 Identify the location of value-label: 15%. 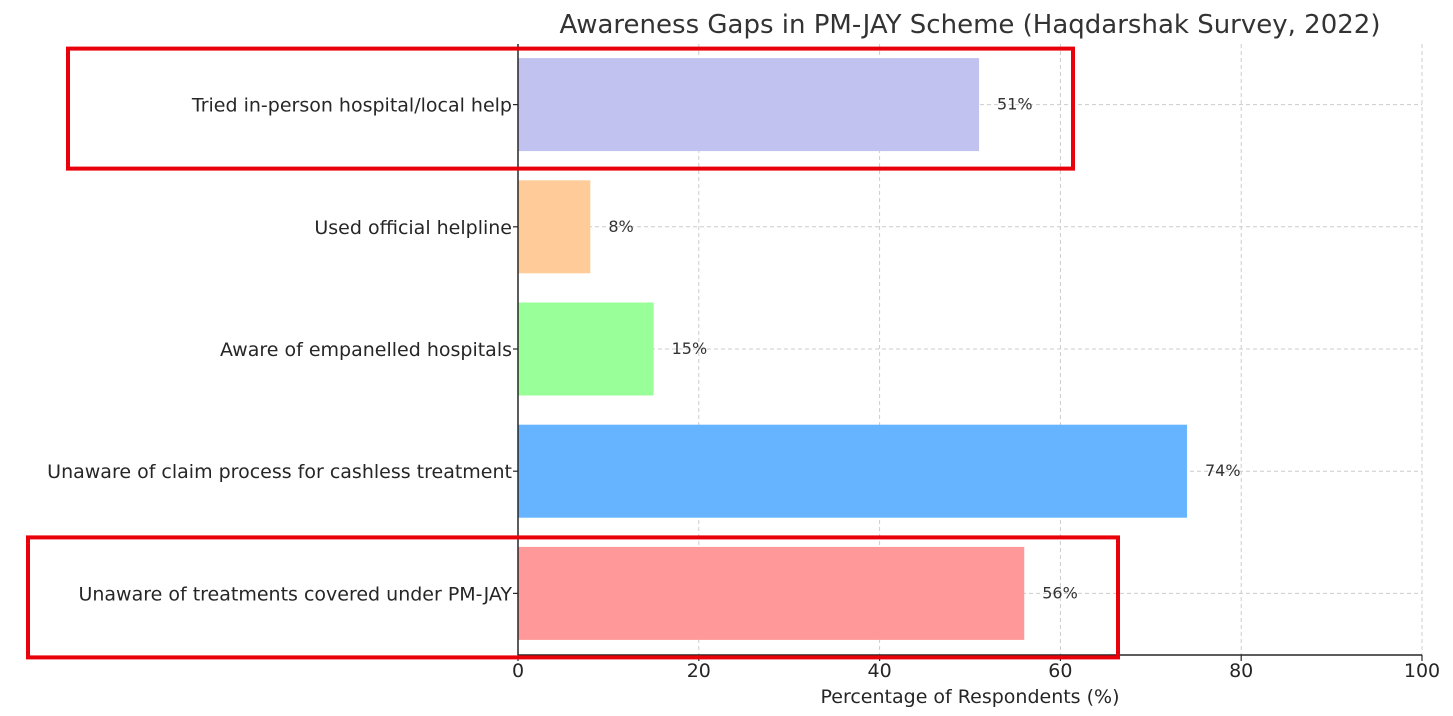
(690, 348).